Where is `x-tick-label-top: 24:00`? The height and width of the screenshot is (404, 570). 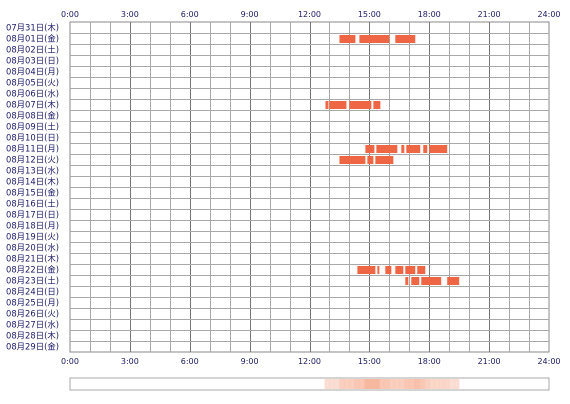 x-tick-label-top: 24:00 is located at coordinates (548, 14).